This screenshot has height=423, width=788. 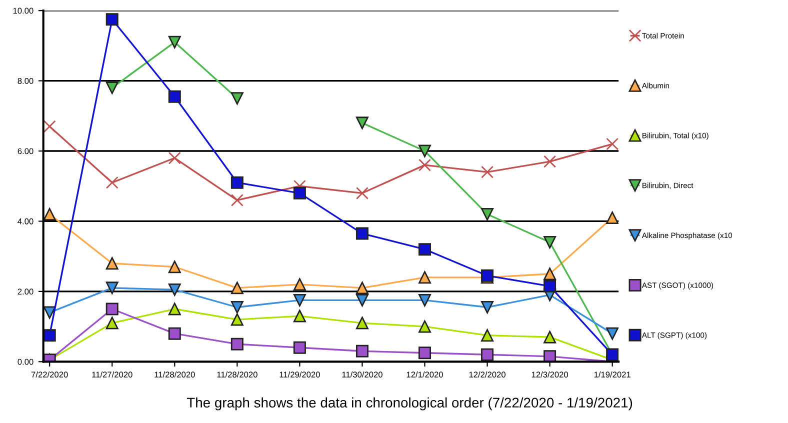 What do you see at coordinates (112, 374) in the screenshot?
I see `x-tick-label: 11/27/2020` at bounding box center [112, 374].